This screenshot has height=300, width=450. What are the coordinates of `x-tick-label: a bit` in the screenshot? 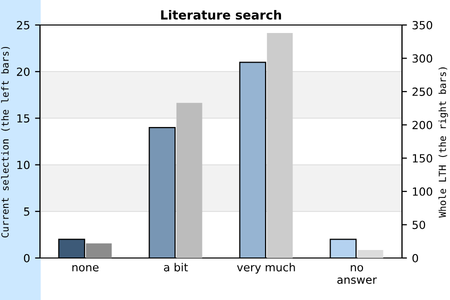 It's located at (176, 267).